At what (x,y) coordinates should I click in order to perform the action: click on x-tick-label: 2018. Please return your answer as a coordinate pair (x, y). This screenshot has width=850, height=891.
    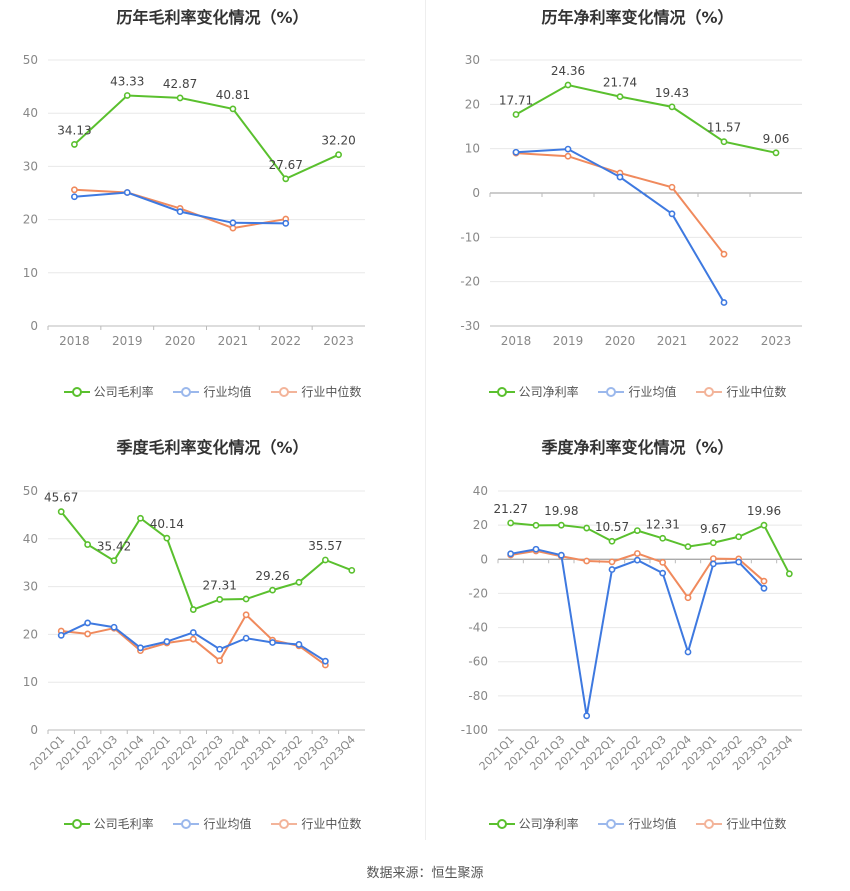
    Looking at the image, I should click on (74, 341).